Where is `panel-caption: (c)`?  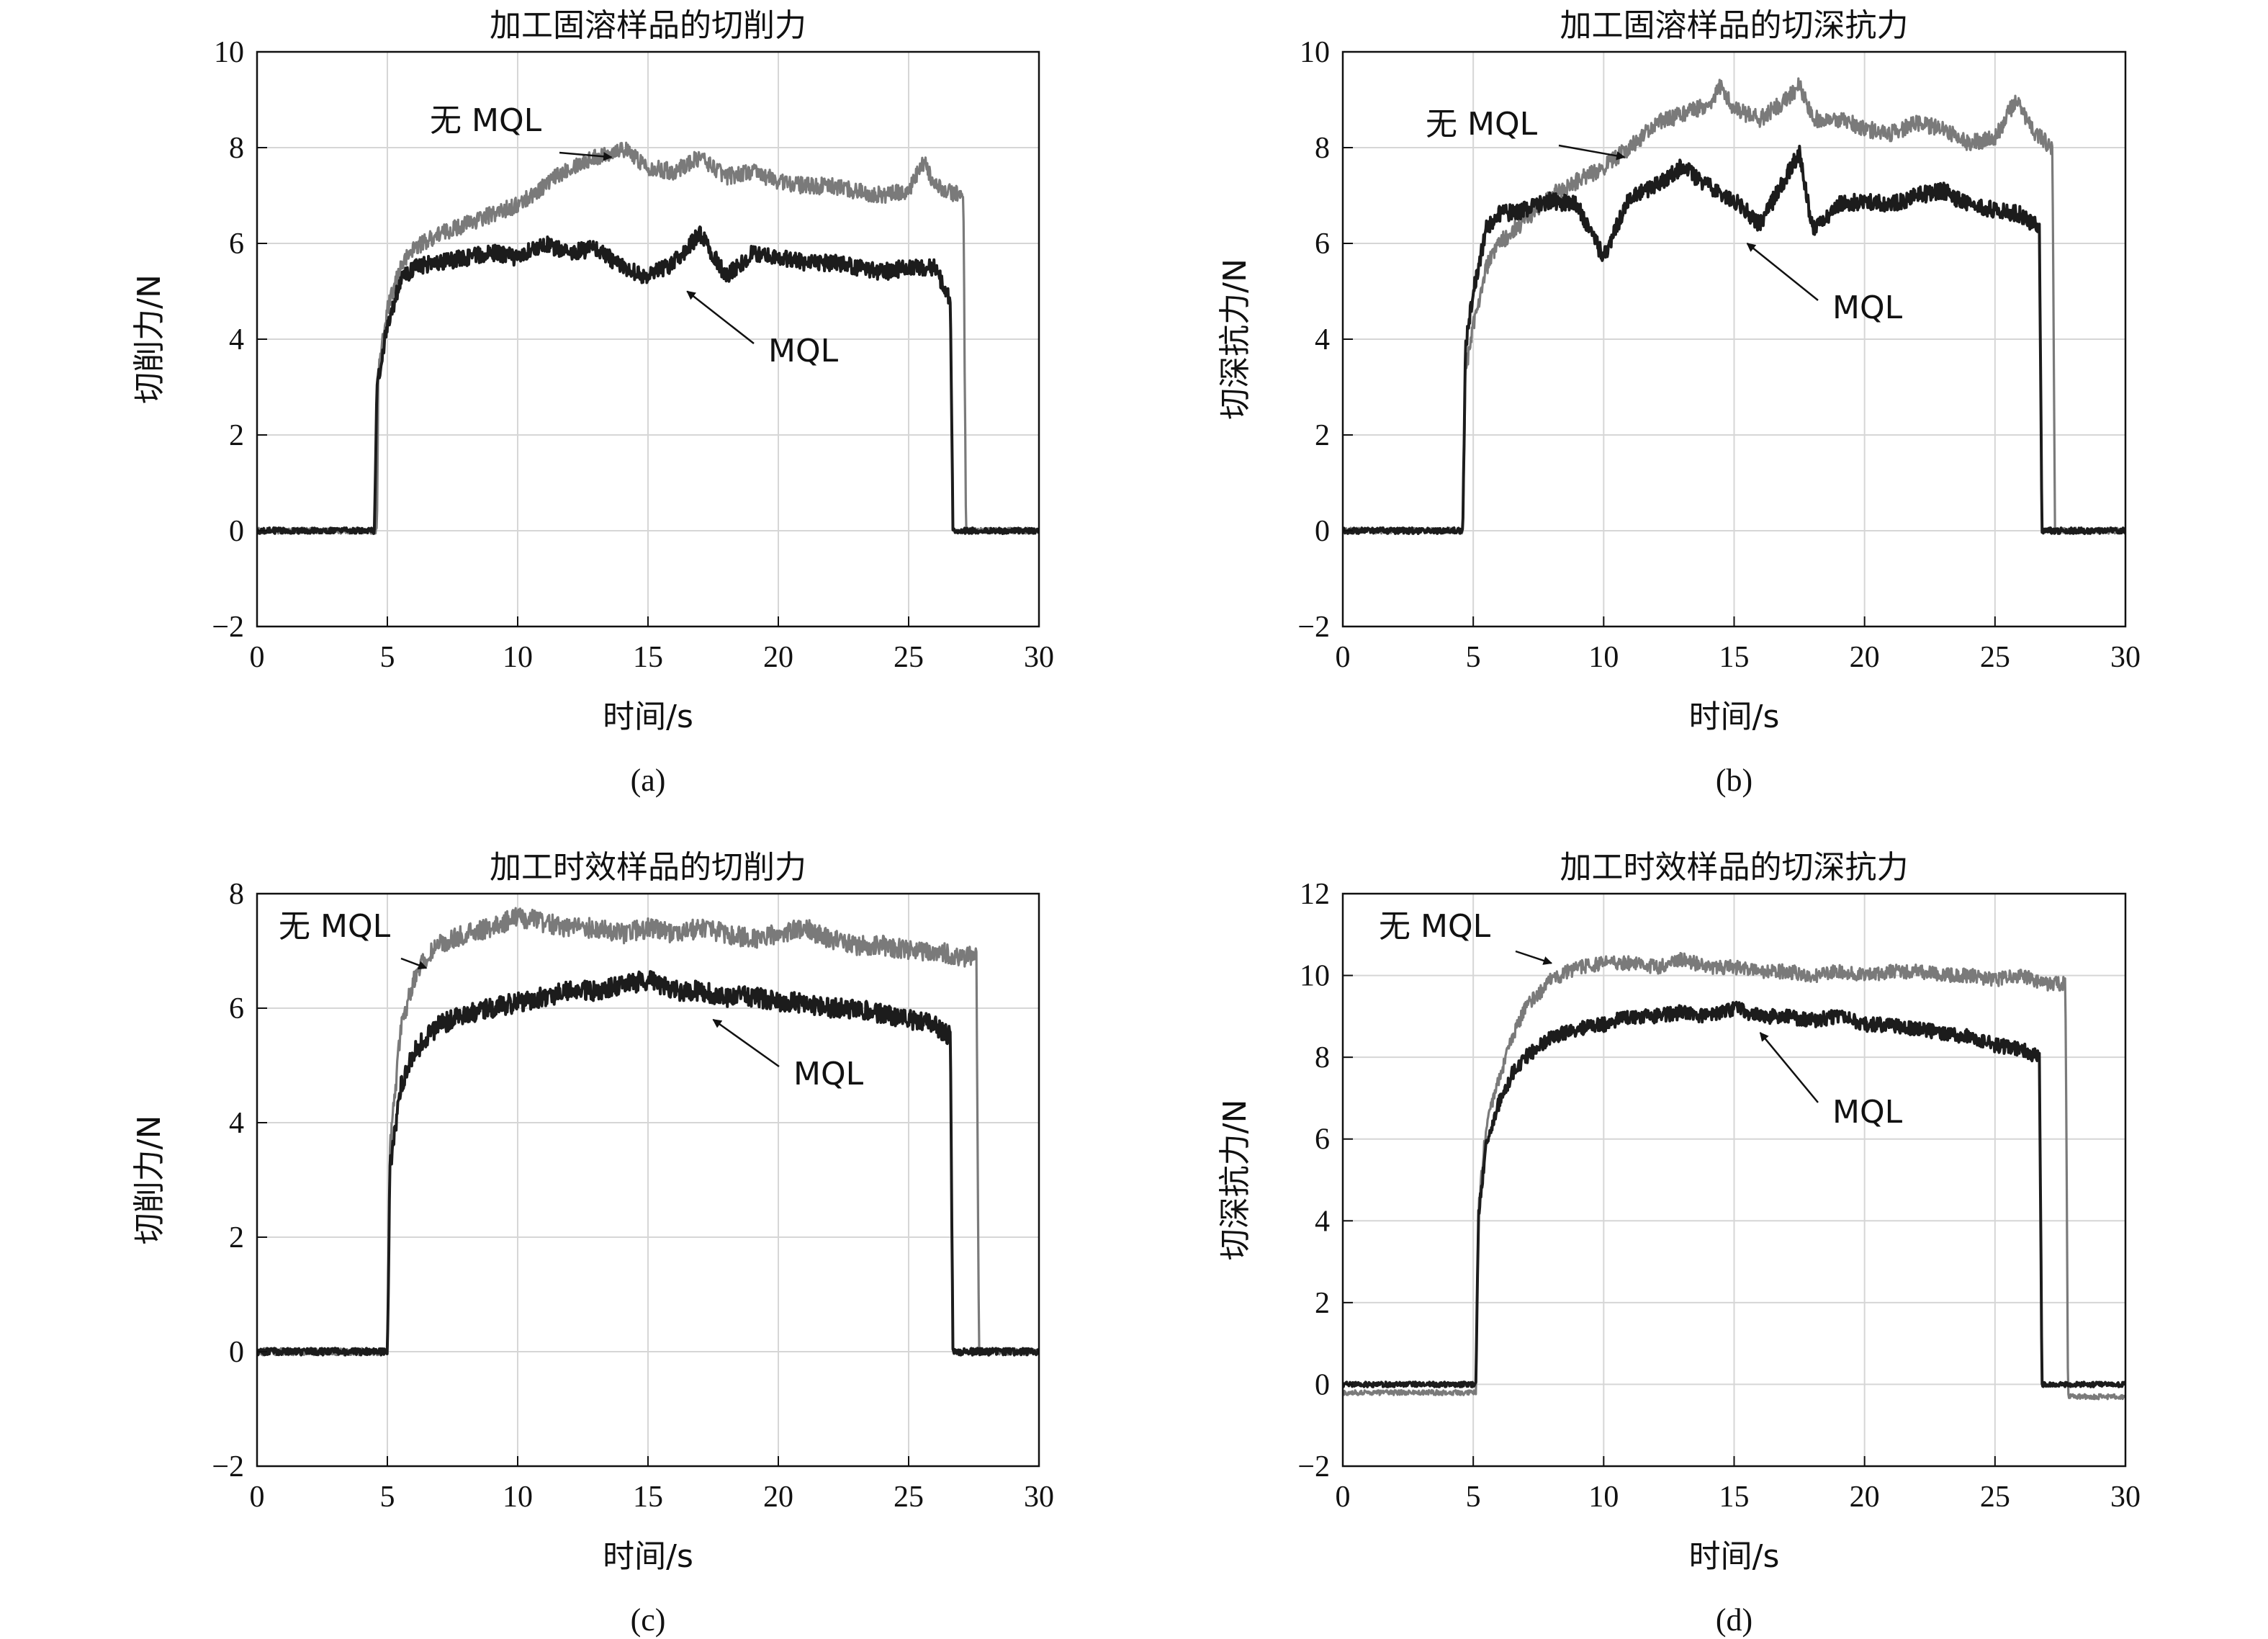 panel-caption: (c) is located at coordinates (648, 1620).